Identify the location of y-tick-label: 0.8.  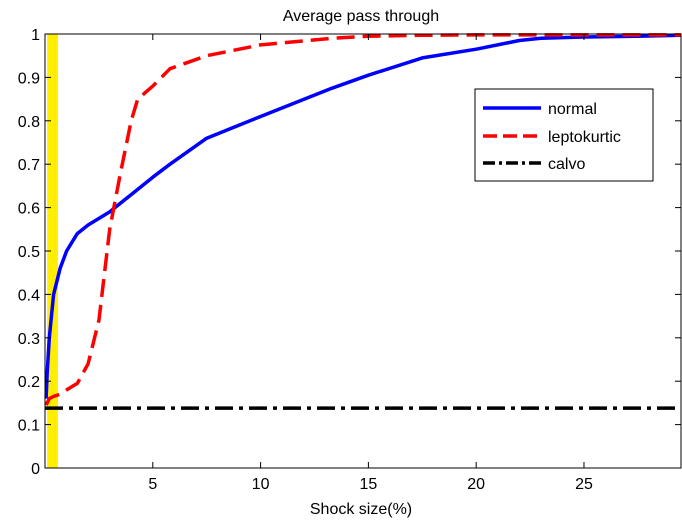
(29, 122).